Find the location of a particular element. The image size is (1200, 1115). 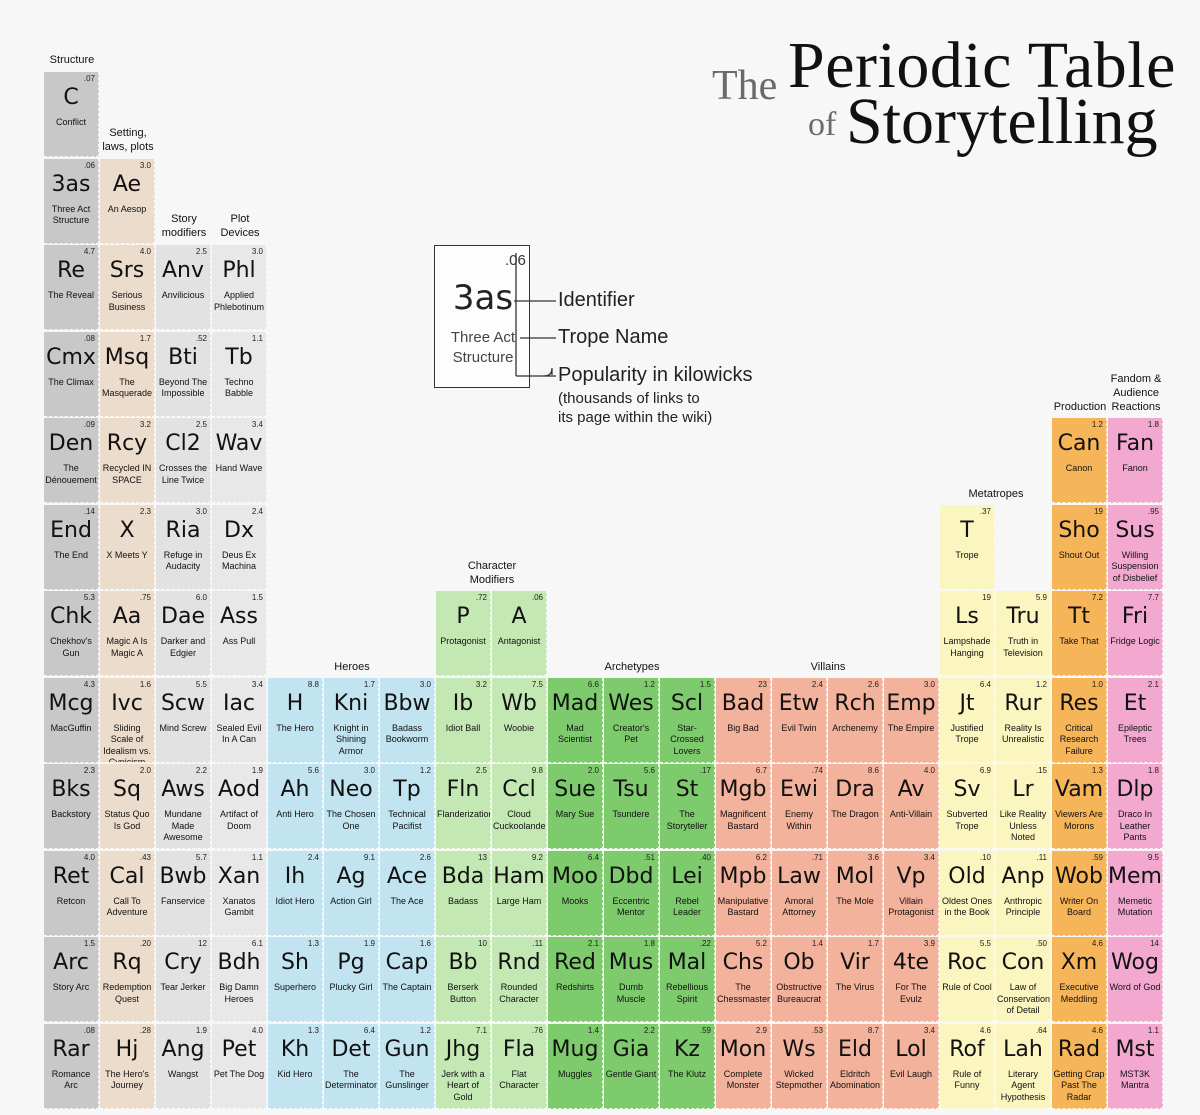

element-popularity: 1.2 is located at coordinates (1097, 424).